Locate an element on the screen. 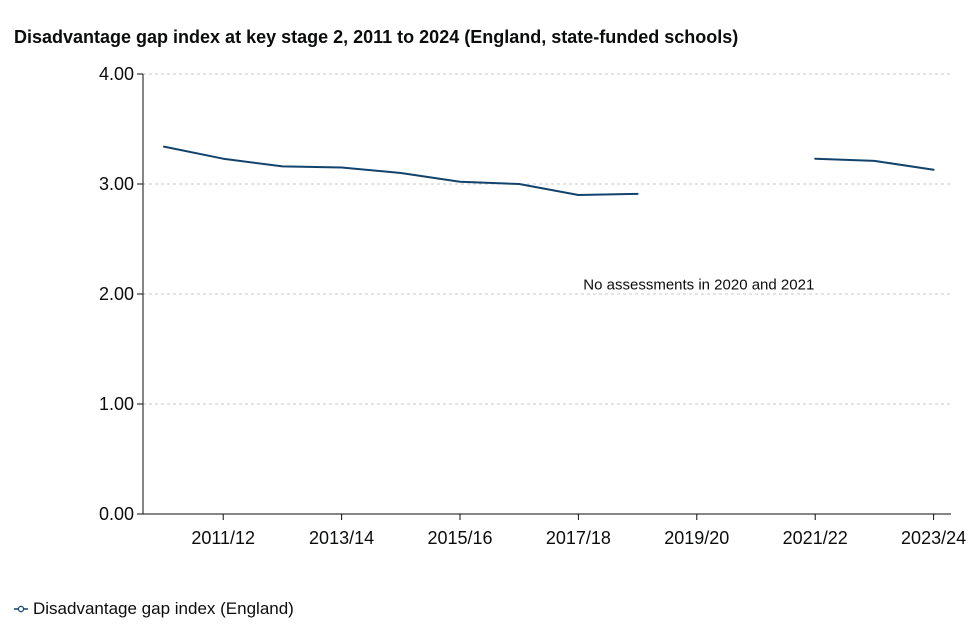  legend-label: Disadvantage gap index (England) is located at coordinates (163, 608).